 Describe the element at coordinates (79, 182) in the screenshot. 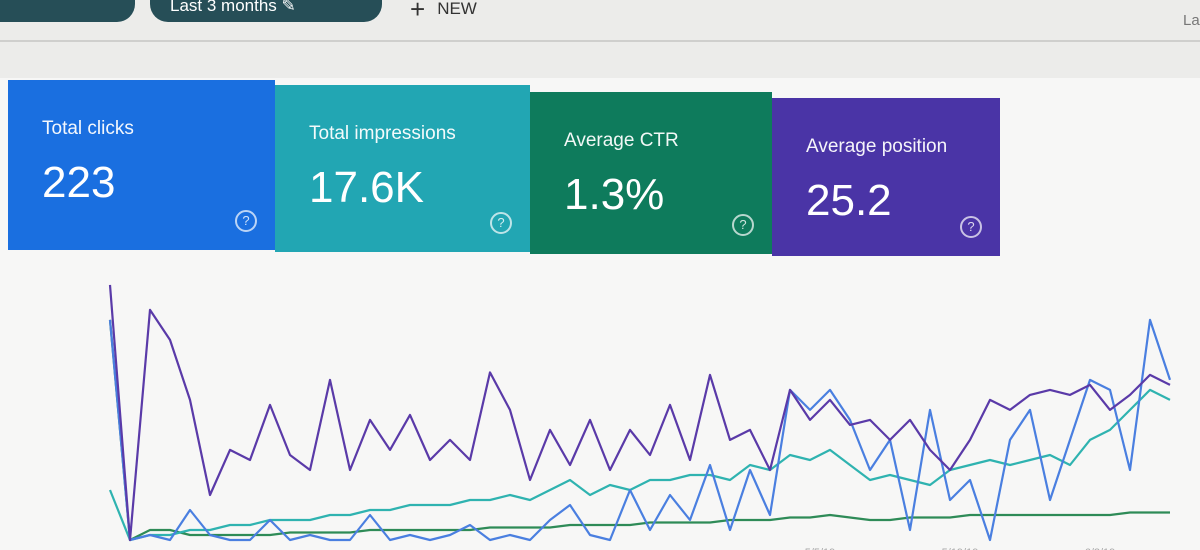

I see `card-value: 223` at that location.